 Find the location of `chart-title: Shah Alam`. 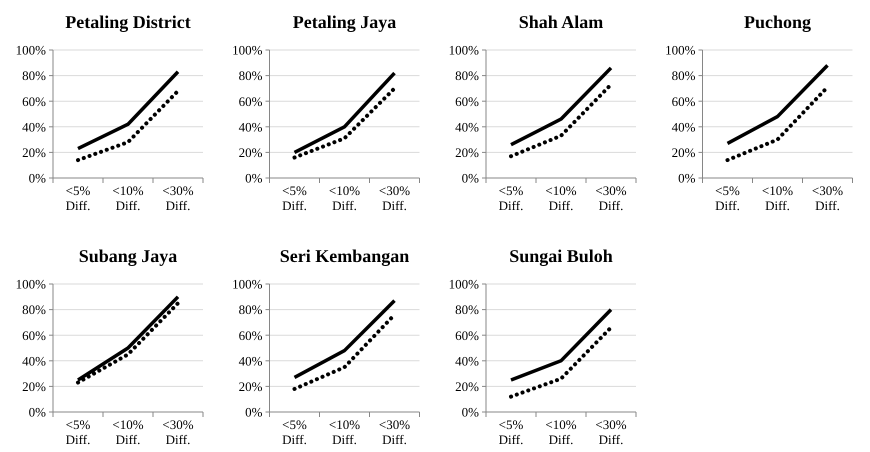

chart-title: Shah Alam is located at coordinates (561, 22).